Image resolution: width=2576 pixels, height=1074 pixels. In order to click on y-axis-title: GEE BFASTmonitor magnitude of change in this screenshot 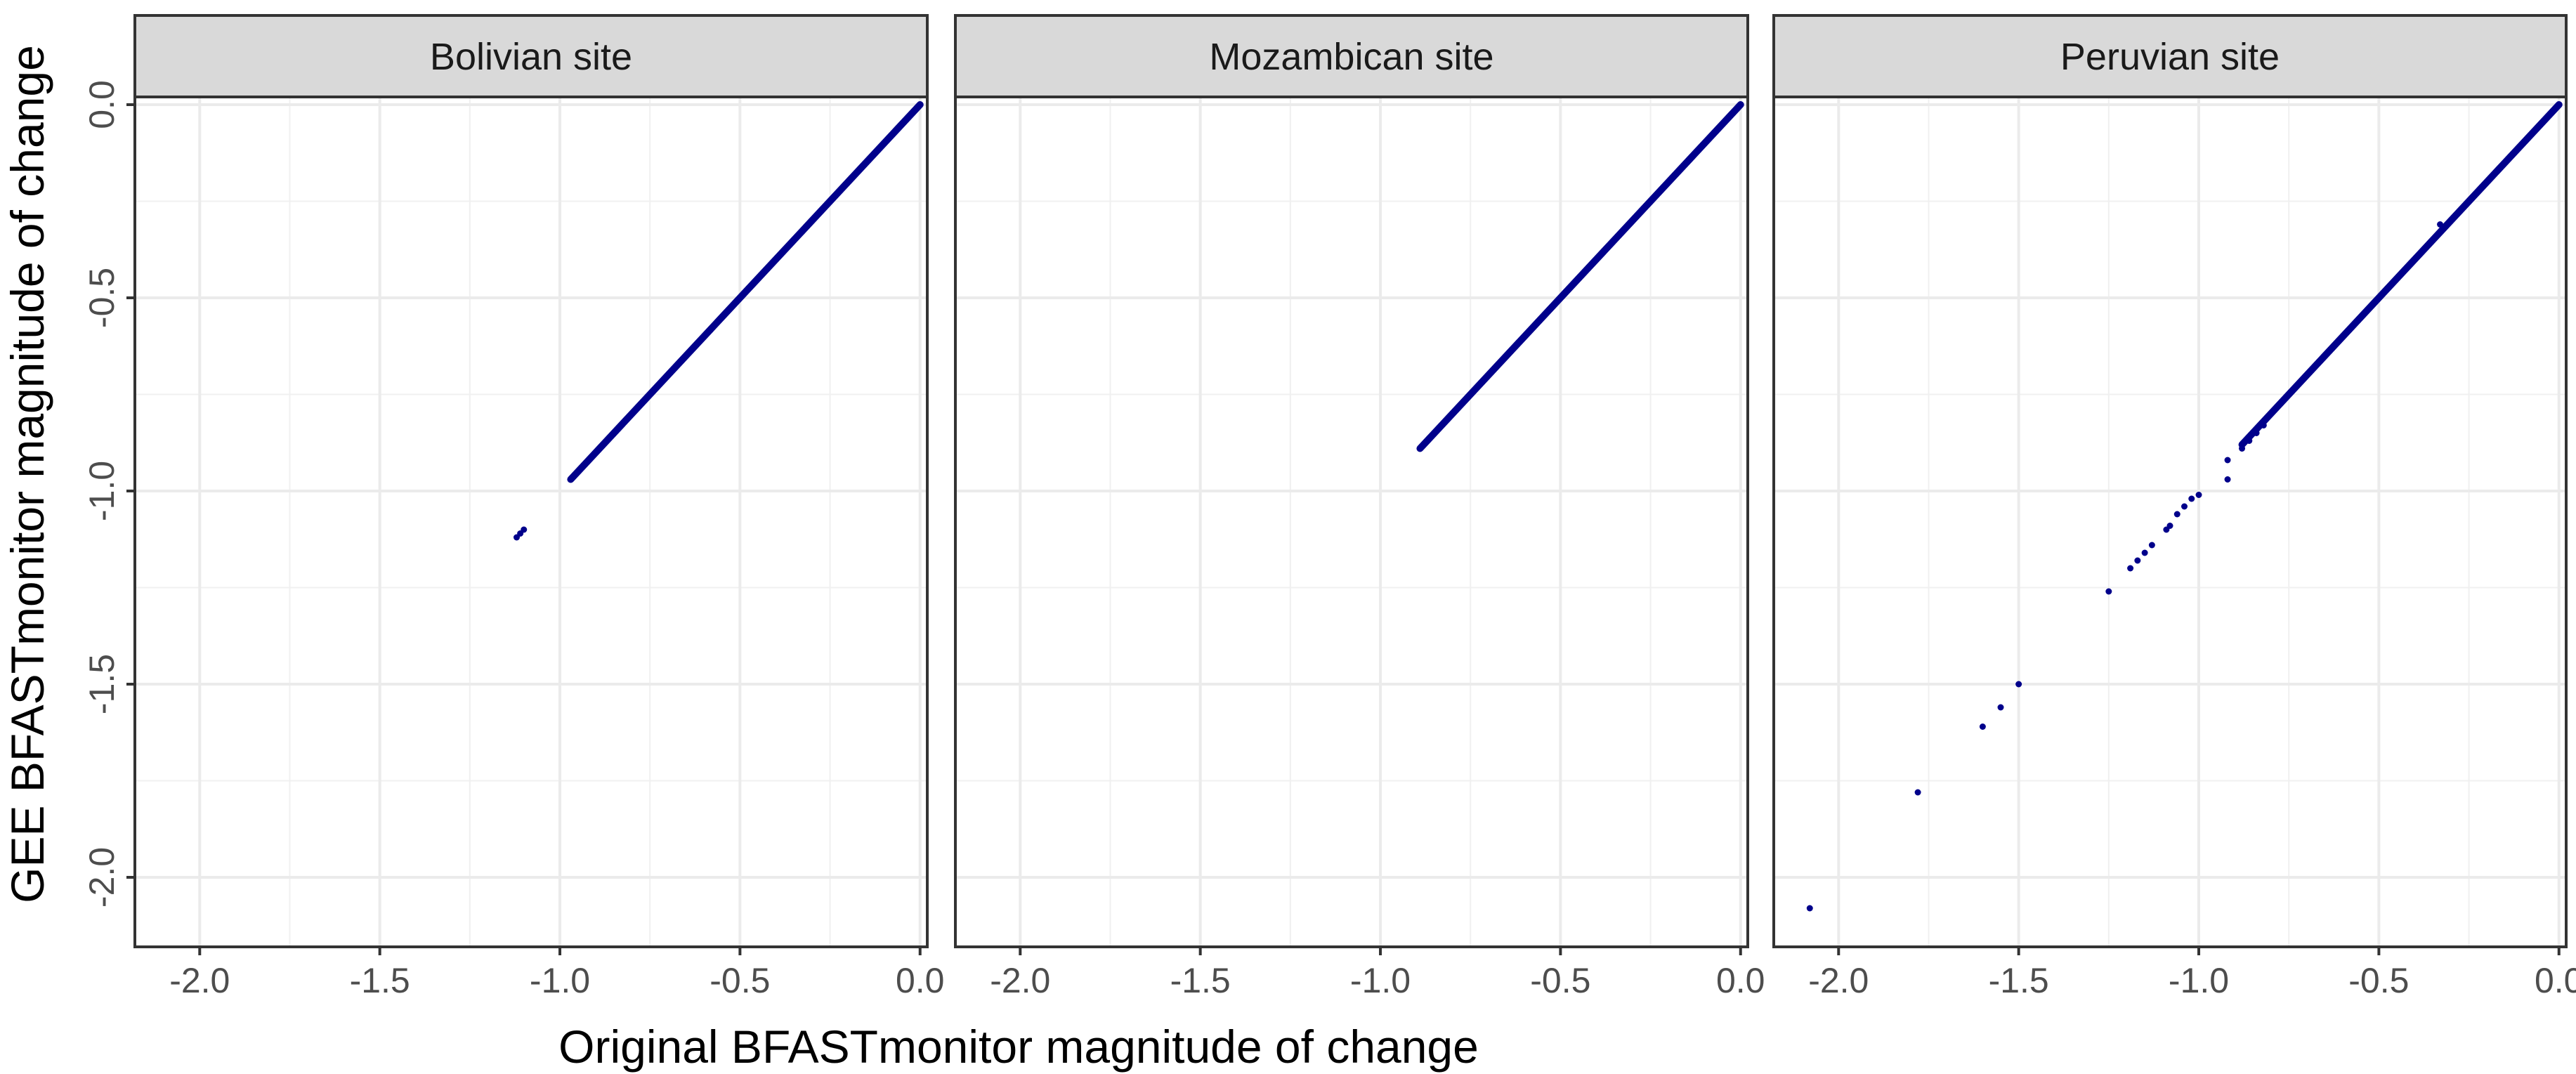, I will do `click(27, 474)`.